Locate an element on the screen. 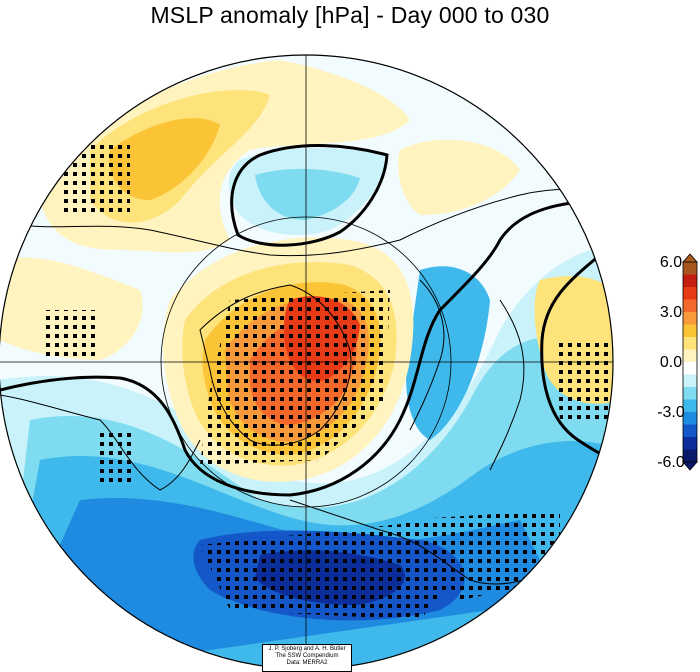  colorbar-tick-label: -6.0 is located at coordinates (671, 462).